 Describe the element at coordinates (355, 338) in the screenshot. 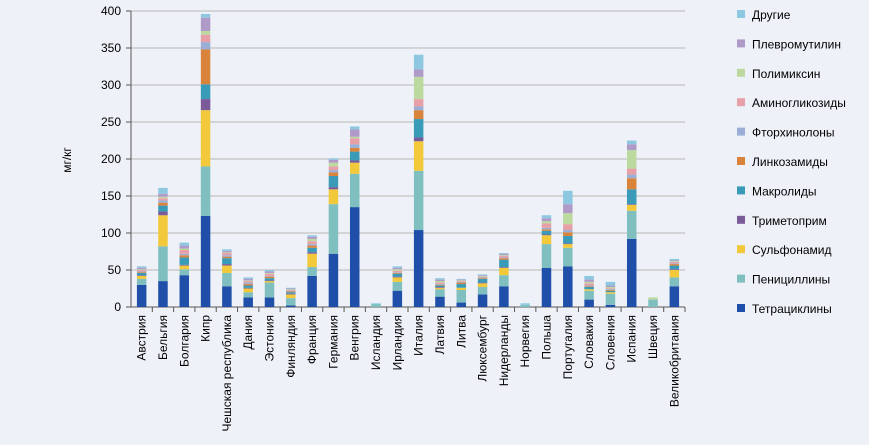

I see `x-tick-label: Венгрия` at that location.